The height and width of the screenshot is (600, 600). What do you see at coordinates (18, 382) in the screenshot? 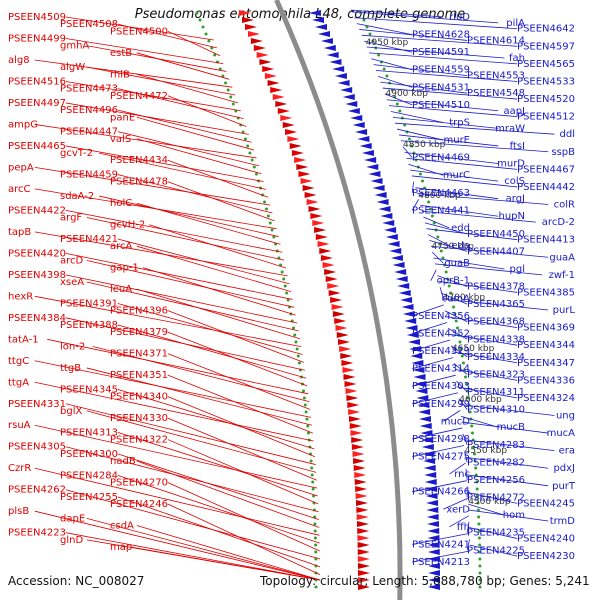
I see `gene-label-forward: ttgA` at bounding box center [18, 382].